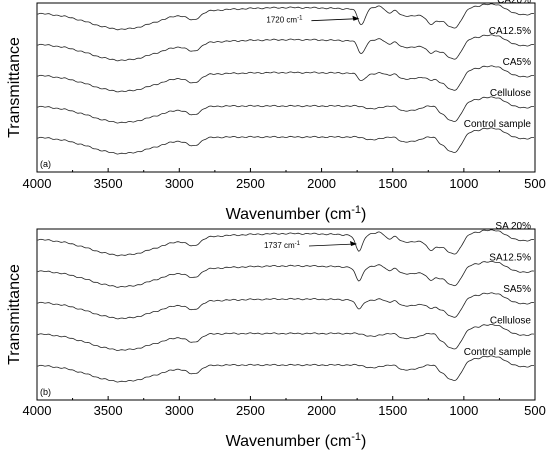  What do you see at coordinates (45, 392) in the screenshot?
I see `panel-label: (b)` at bounding box center [45, 392].